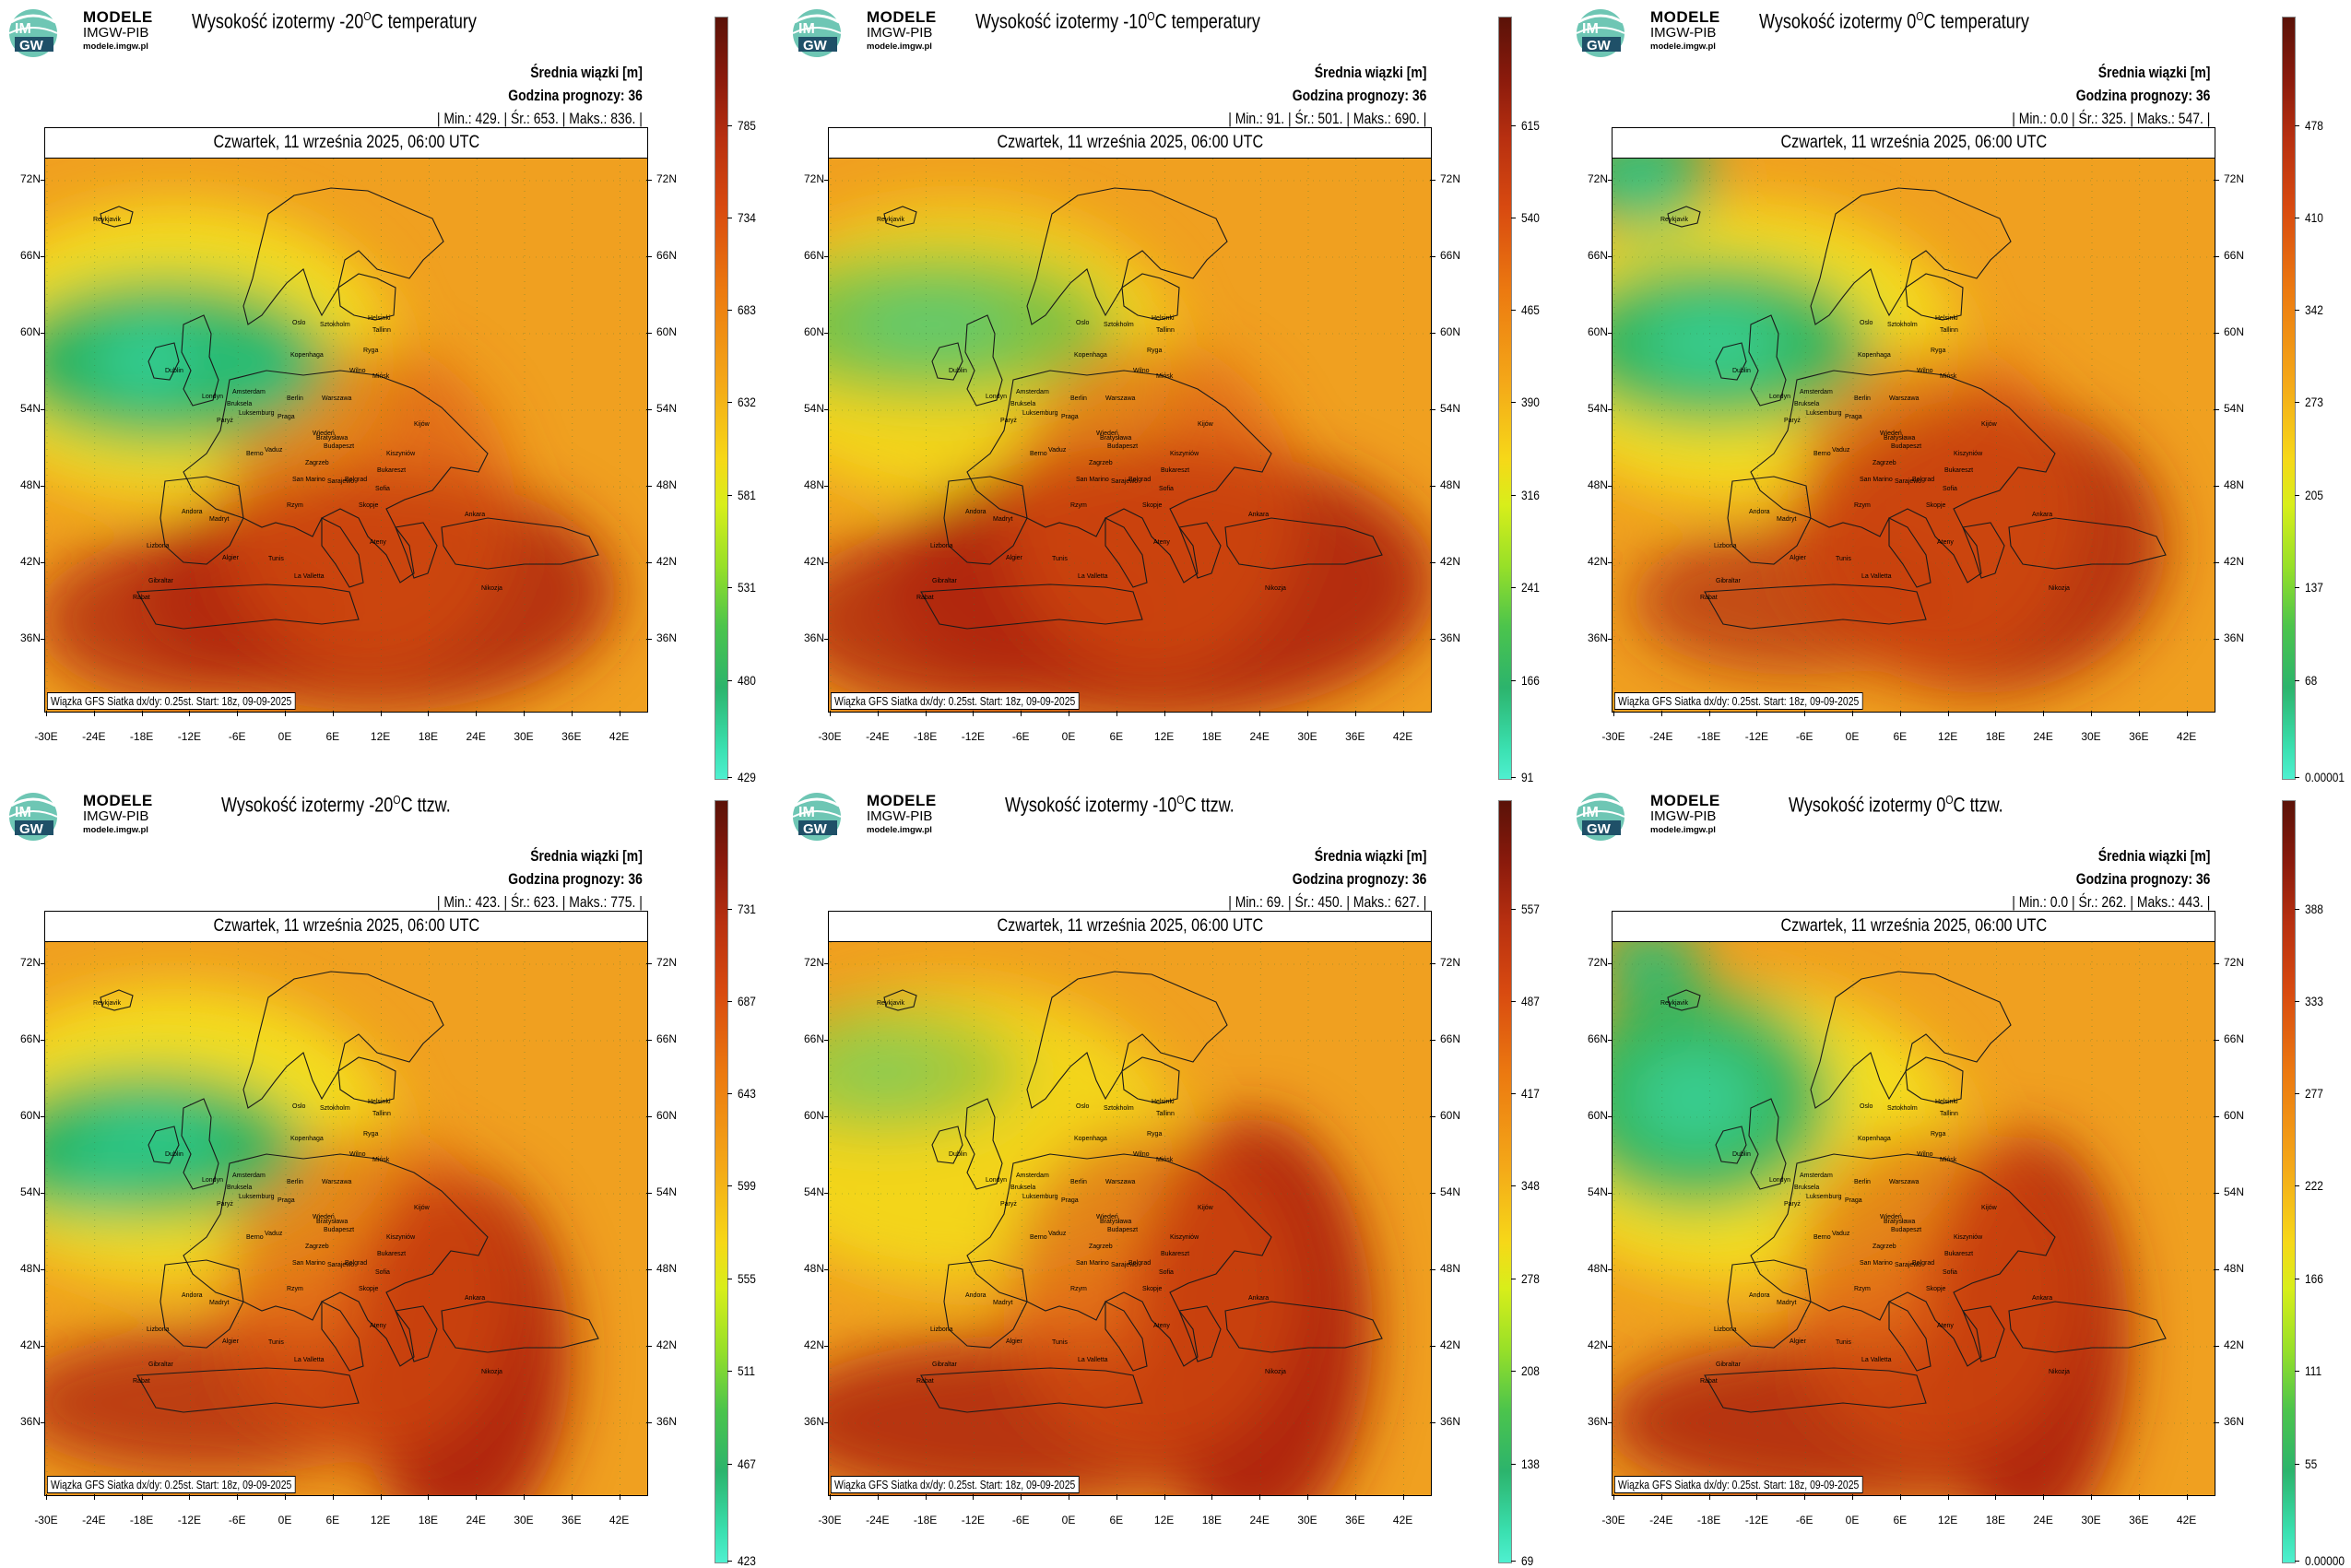  I want to click on city-label: Ryga, so click(1938, 1134).